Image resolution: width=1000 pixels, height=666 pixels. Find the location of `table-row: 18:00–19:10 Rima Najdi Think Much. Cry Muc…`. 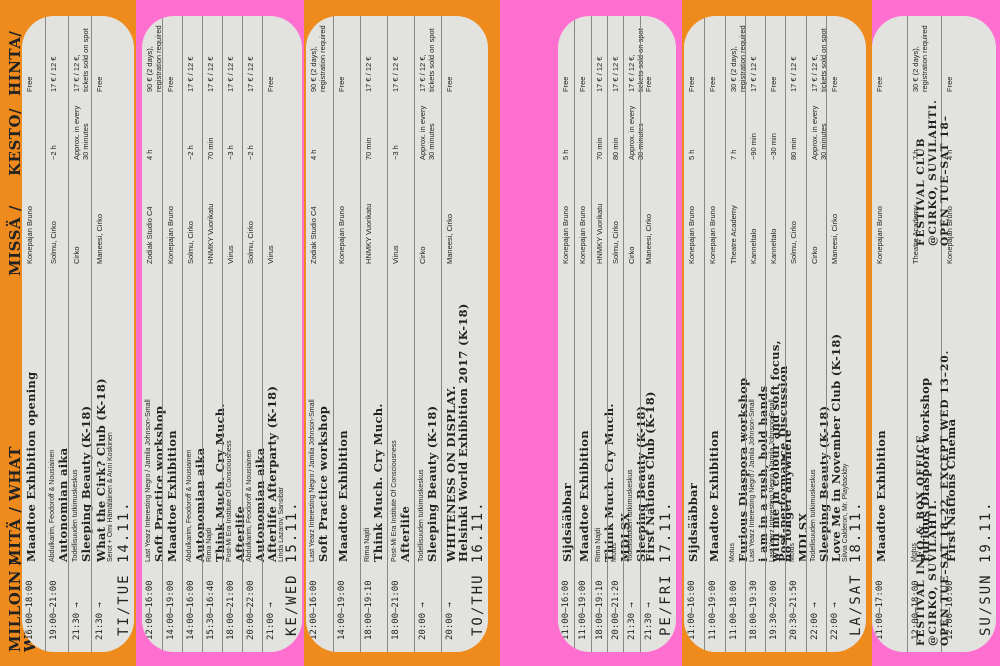

table-row: 18:00–19:10 Rima Najdi Think Much. Cry Muc… is located at coordinates (374, 334).